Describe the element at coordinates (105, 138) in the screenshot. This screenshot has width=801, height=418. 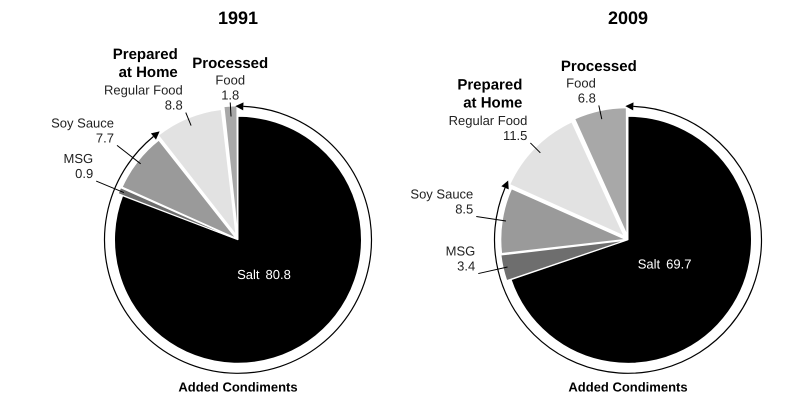
I see `data-label: 7.7` at that location.